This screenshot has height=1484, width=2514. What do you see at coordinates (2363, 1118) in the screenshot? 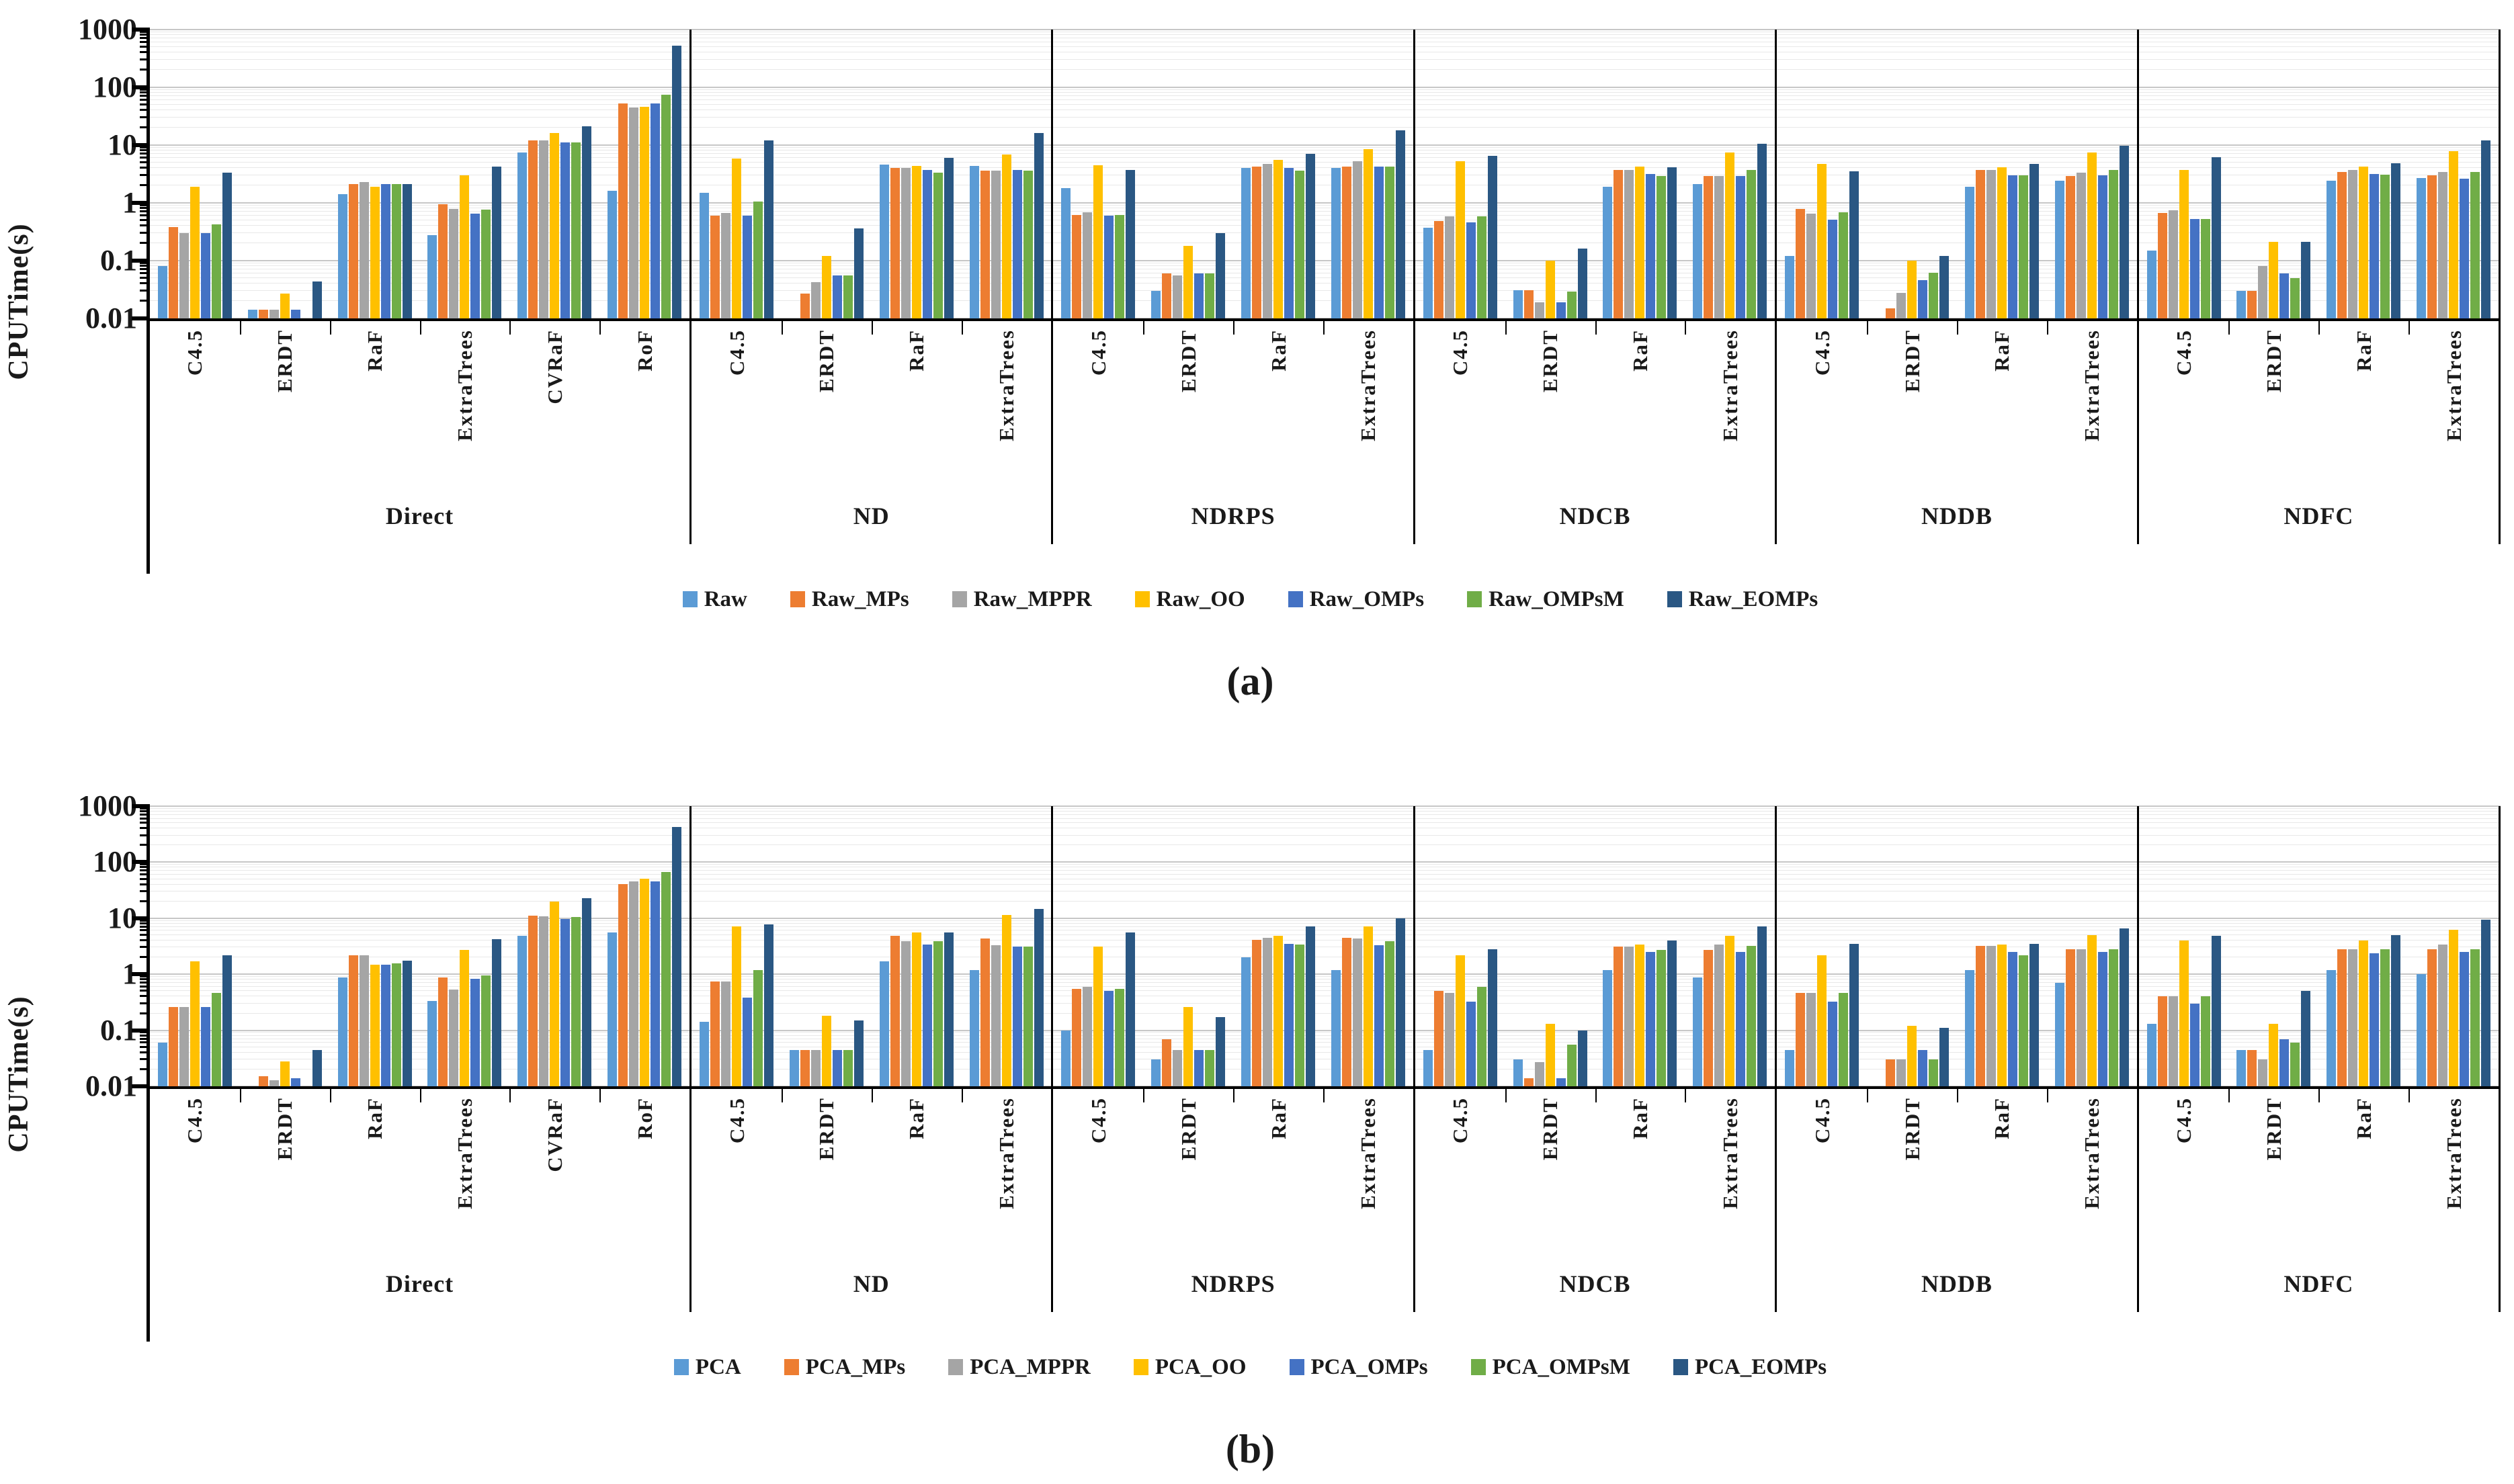
I see `category-label: RaF` at bounding box center [2363, 1118].